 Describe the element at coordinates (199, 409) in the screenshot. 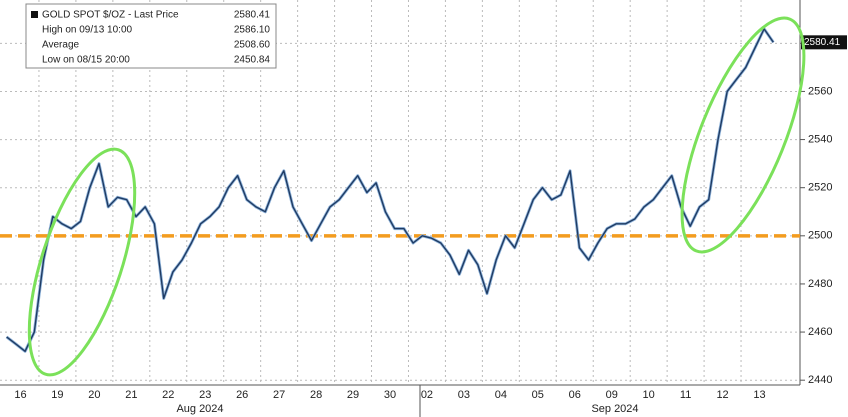

I see `month-label: Aug 2024` at that location.